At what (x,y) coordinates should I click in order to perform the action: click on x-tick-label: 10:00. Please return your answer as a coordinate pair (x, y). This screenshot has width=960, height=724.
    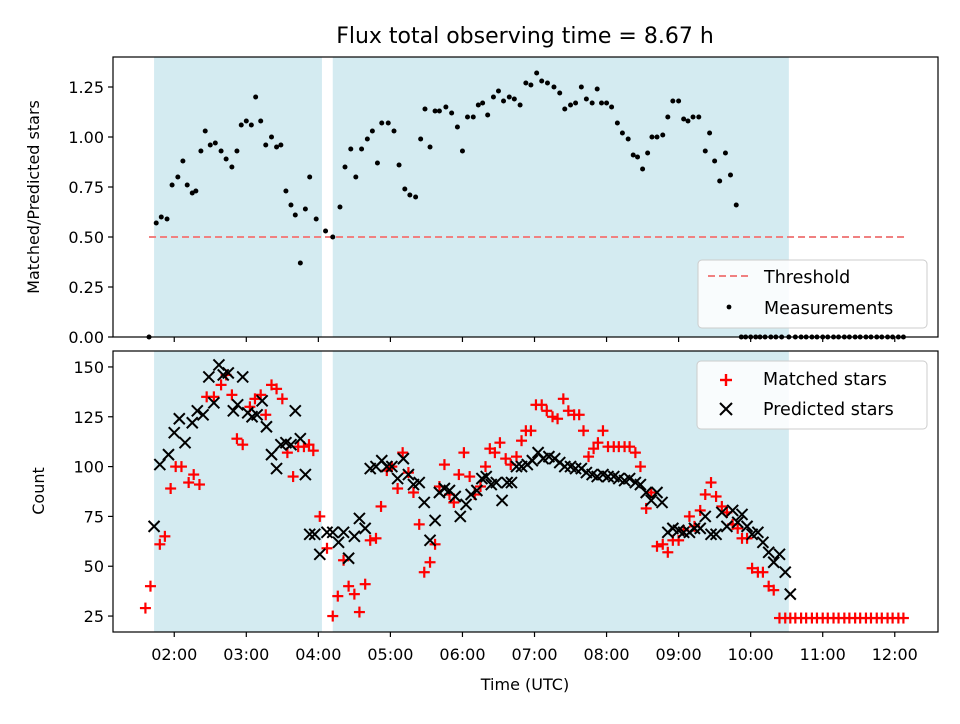
    Looking at the image, I should click on (751, 654).